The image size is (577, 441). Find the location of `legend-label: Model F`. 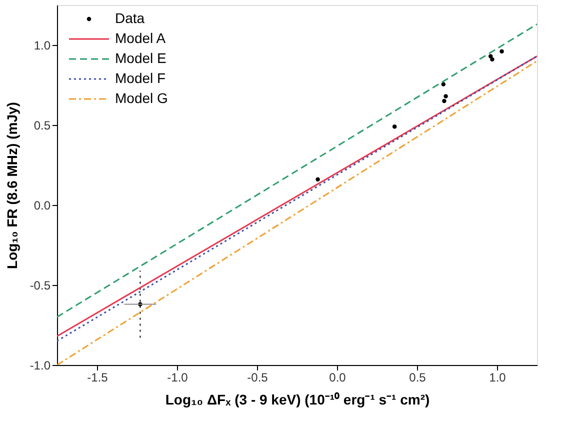

legend-label: Model F is located at coordinates (140, 78).